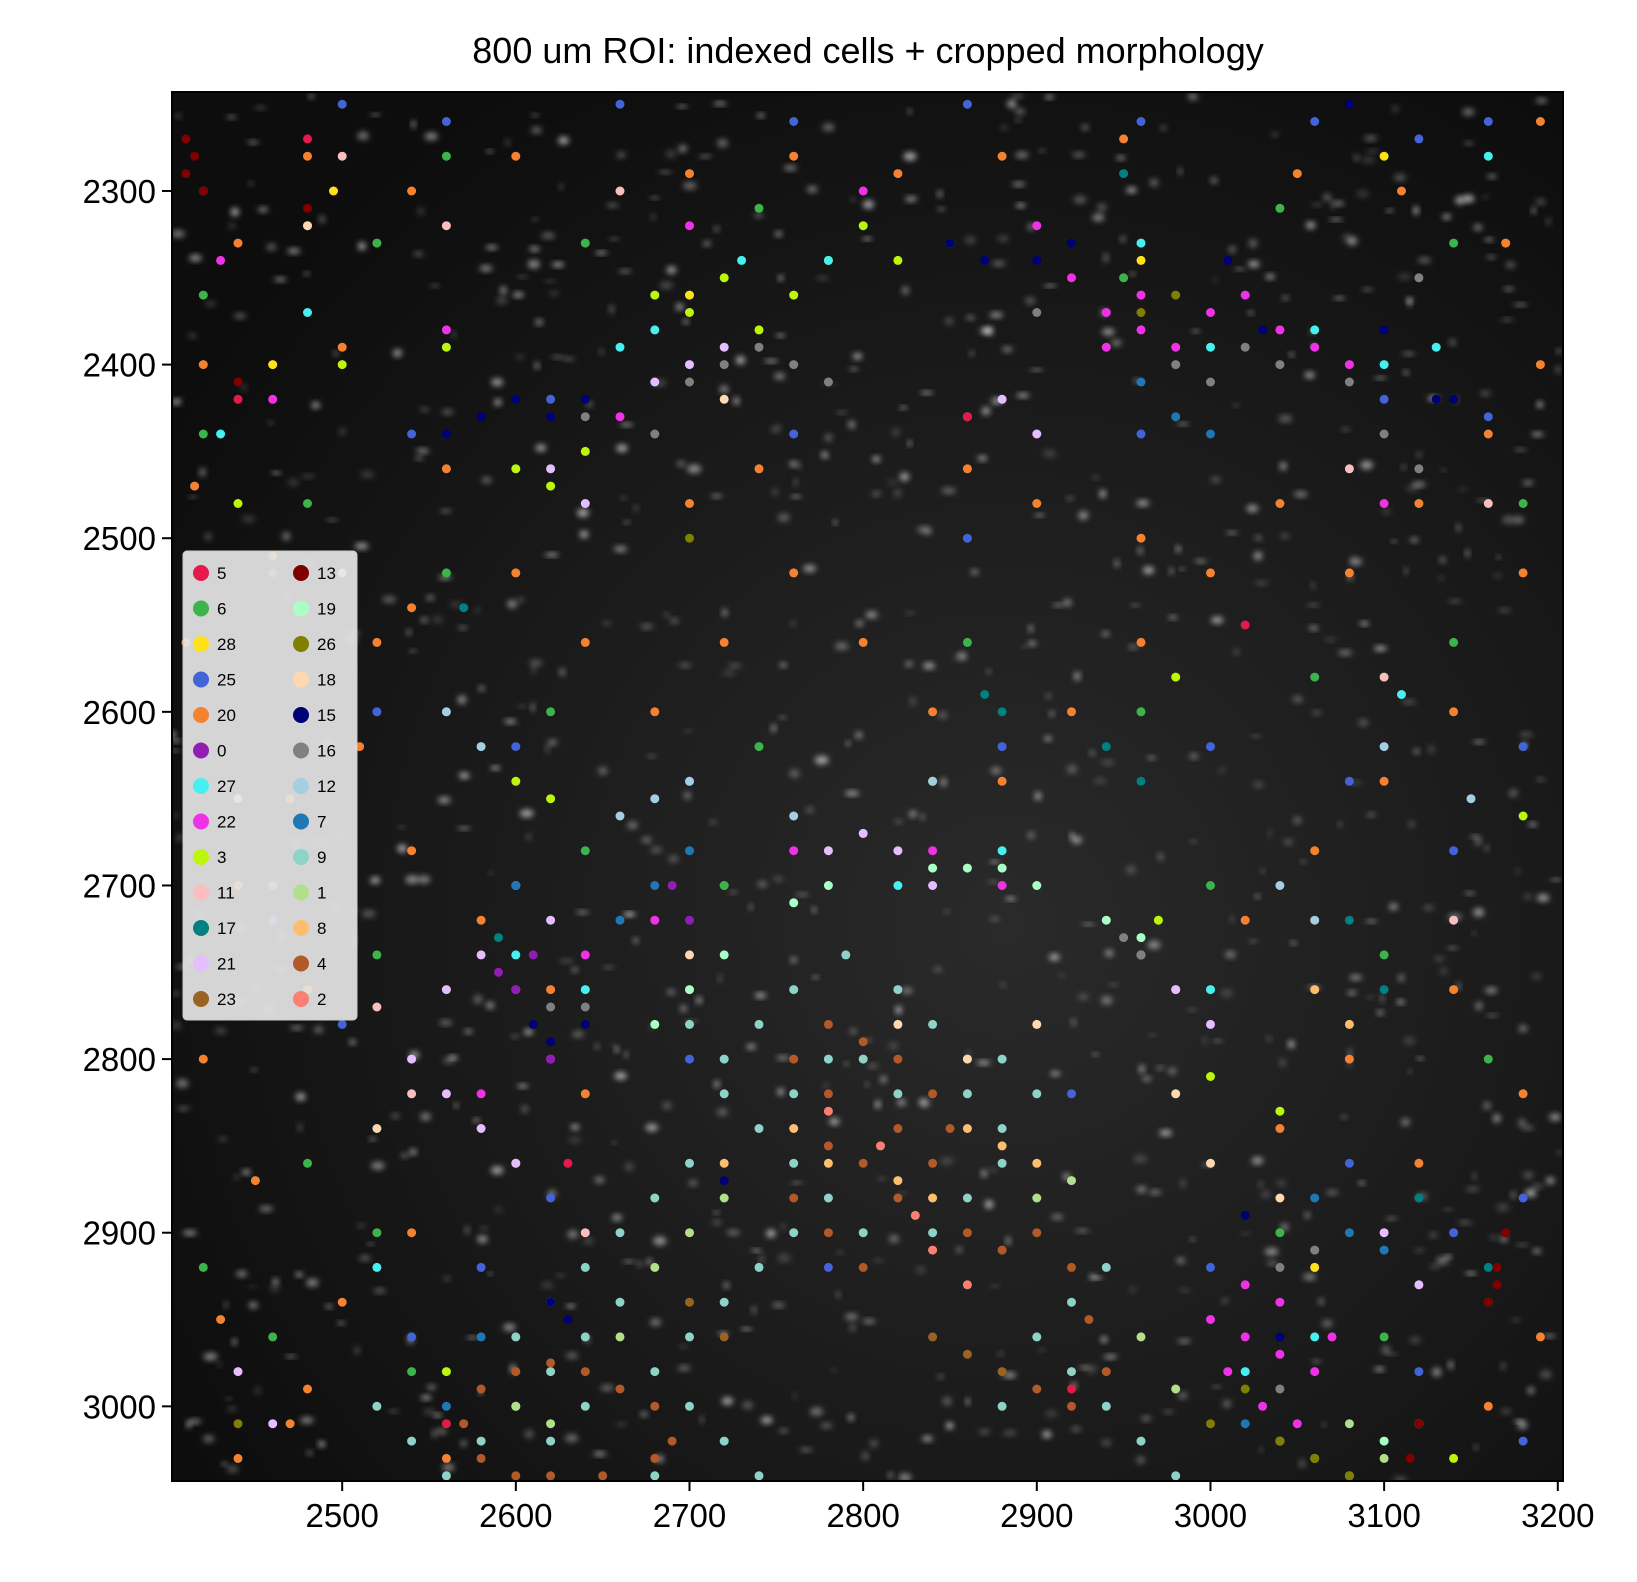 Image resolution: width=1637 pixels, height=1582 pixels. What do you see at coordinates (950, 1507) in the screenshot?
I see `x-axis: 2500 2600 2700 2800 2900 3000 3100 3200` at bounding box center [950, 1507].